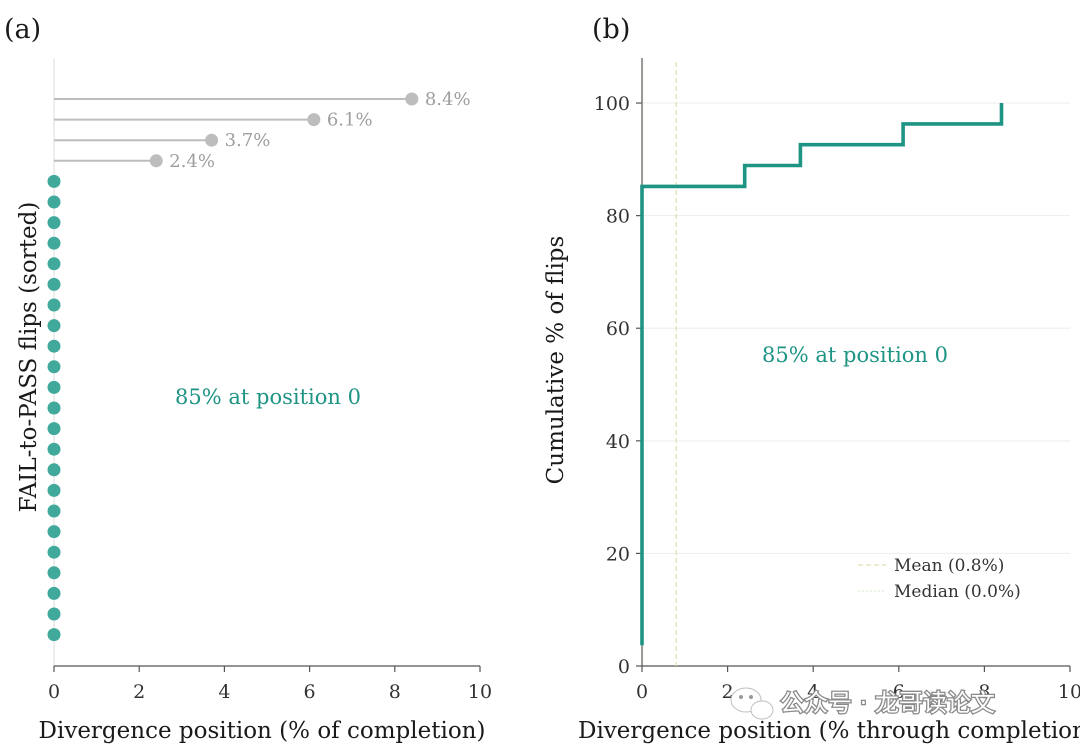 This screenshot has height=745, width=1080. Describe the element at coordinates (248, 140) in the screenshot. I see `lollipop-label-2: 3.7%` at that location.